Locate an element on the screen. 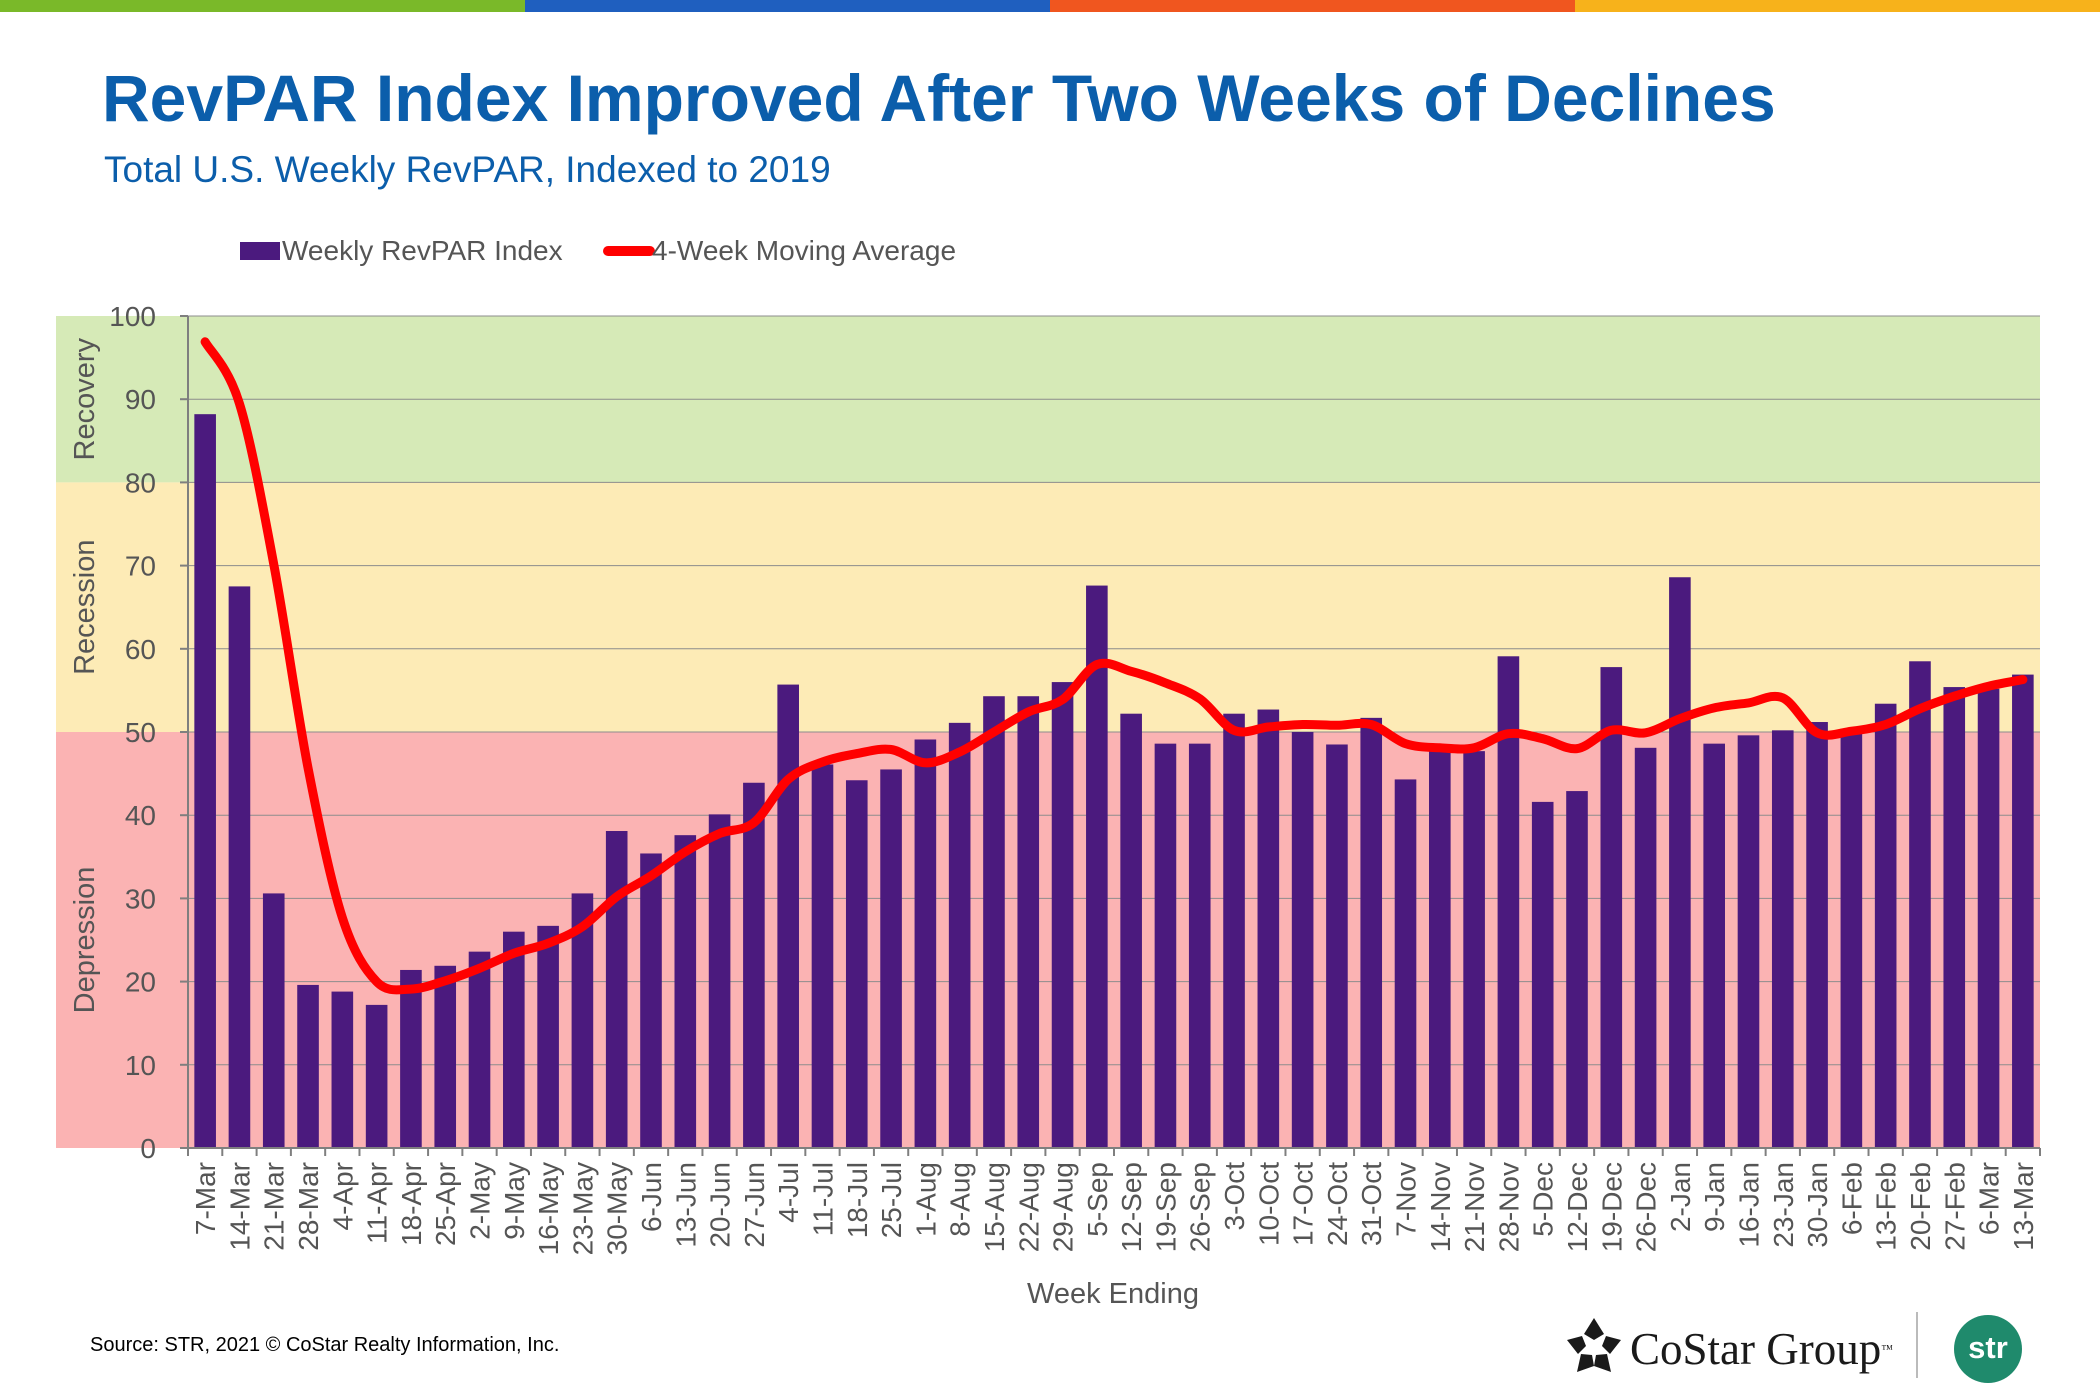 This screenshot has width=2100, height=1400. x-tick-label: 27-Feb is located at coordinates (1954, 1206).